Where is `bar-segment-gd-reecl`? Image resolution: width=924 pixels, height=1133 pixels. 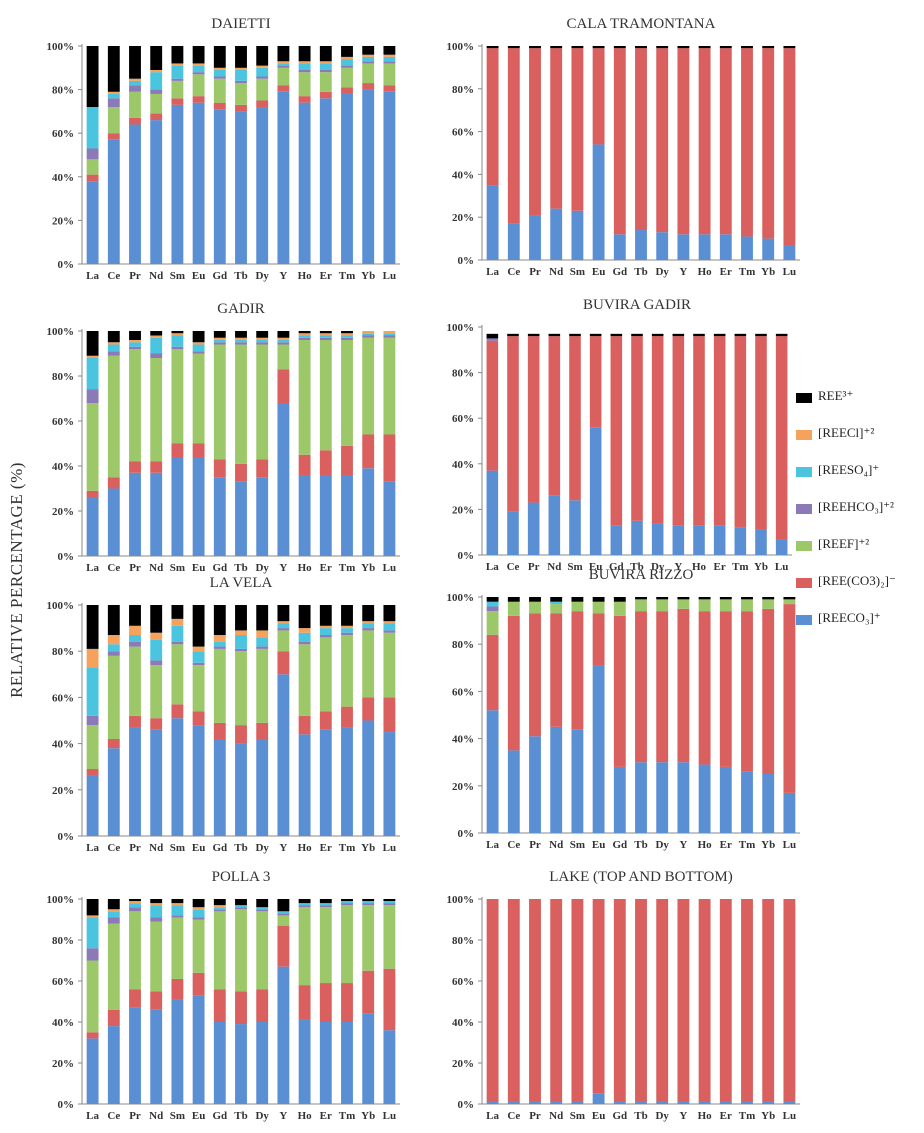 bar-segment-gd-reecl is located at coordinates (219, 906).